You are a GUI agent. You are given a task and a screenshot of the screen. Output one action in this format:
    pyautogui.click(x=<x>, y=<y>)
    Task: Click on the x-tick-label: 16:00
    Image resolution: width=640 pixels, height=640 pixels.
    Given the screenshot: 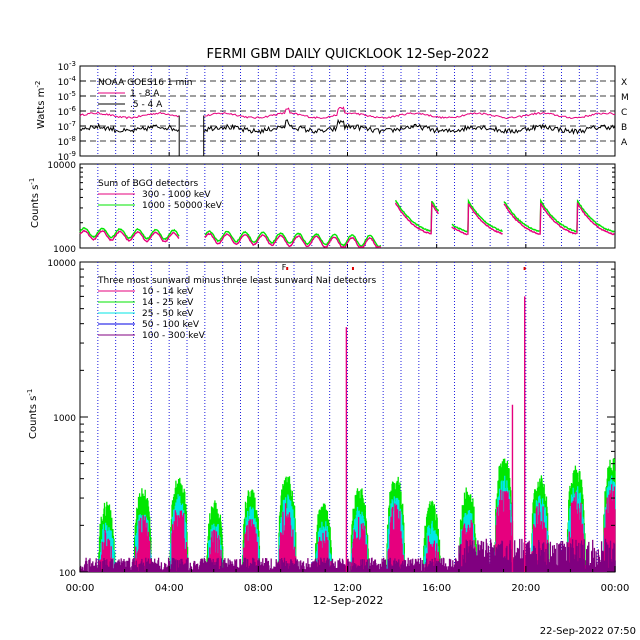 What is the action you would take?
    pyautogui.click(x=436, y=588)
    